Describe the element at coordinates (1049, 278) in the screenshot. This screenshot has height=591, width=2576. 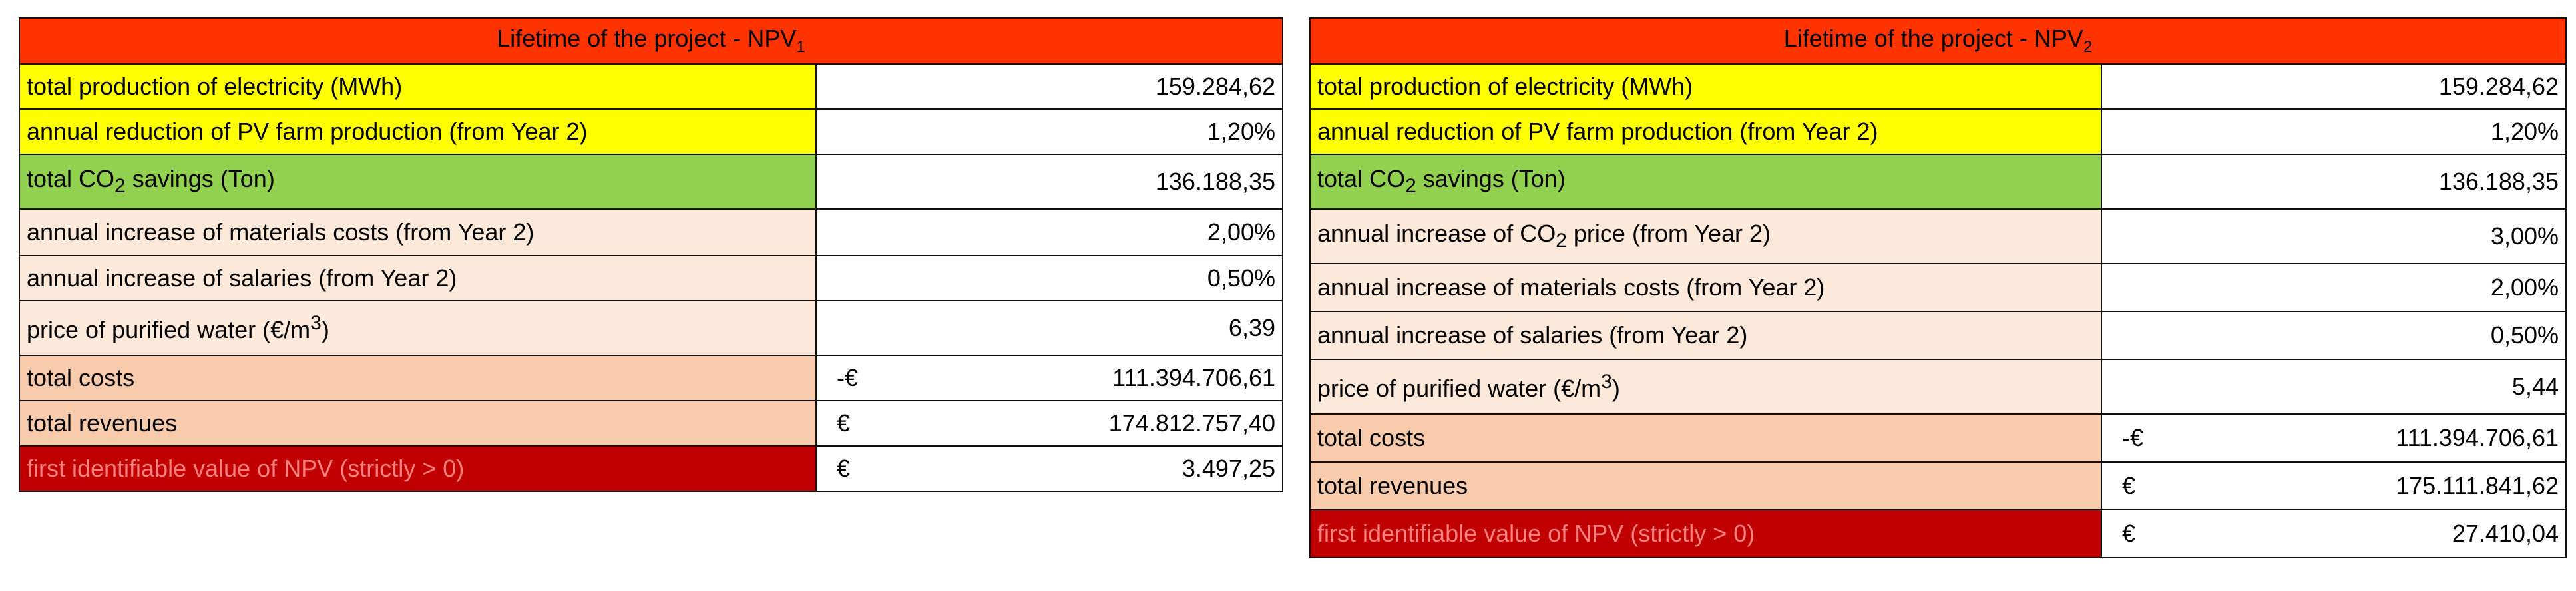
I see `npv1-salaries-value: 0,50%` at that location.